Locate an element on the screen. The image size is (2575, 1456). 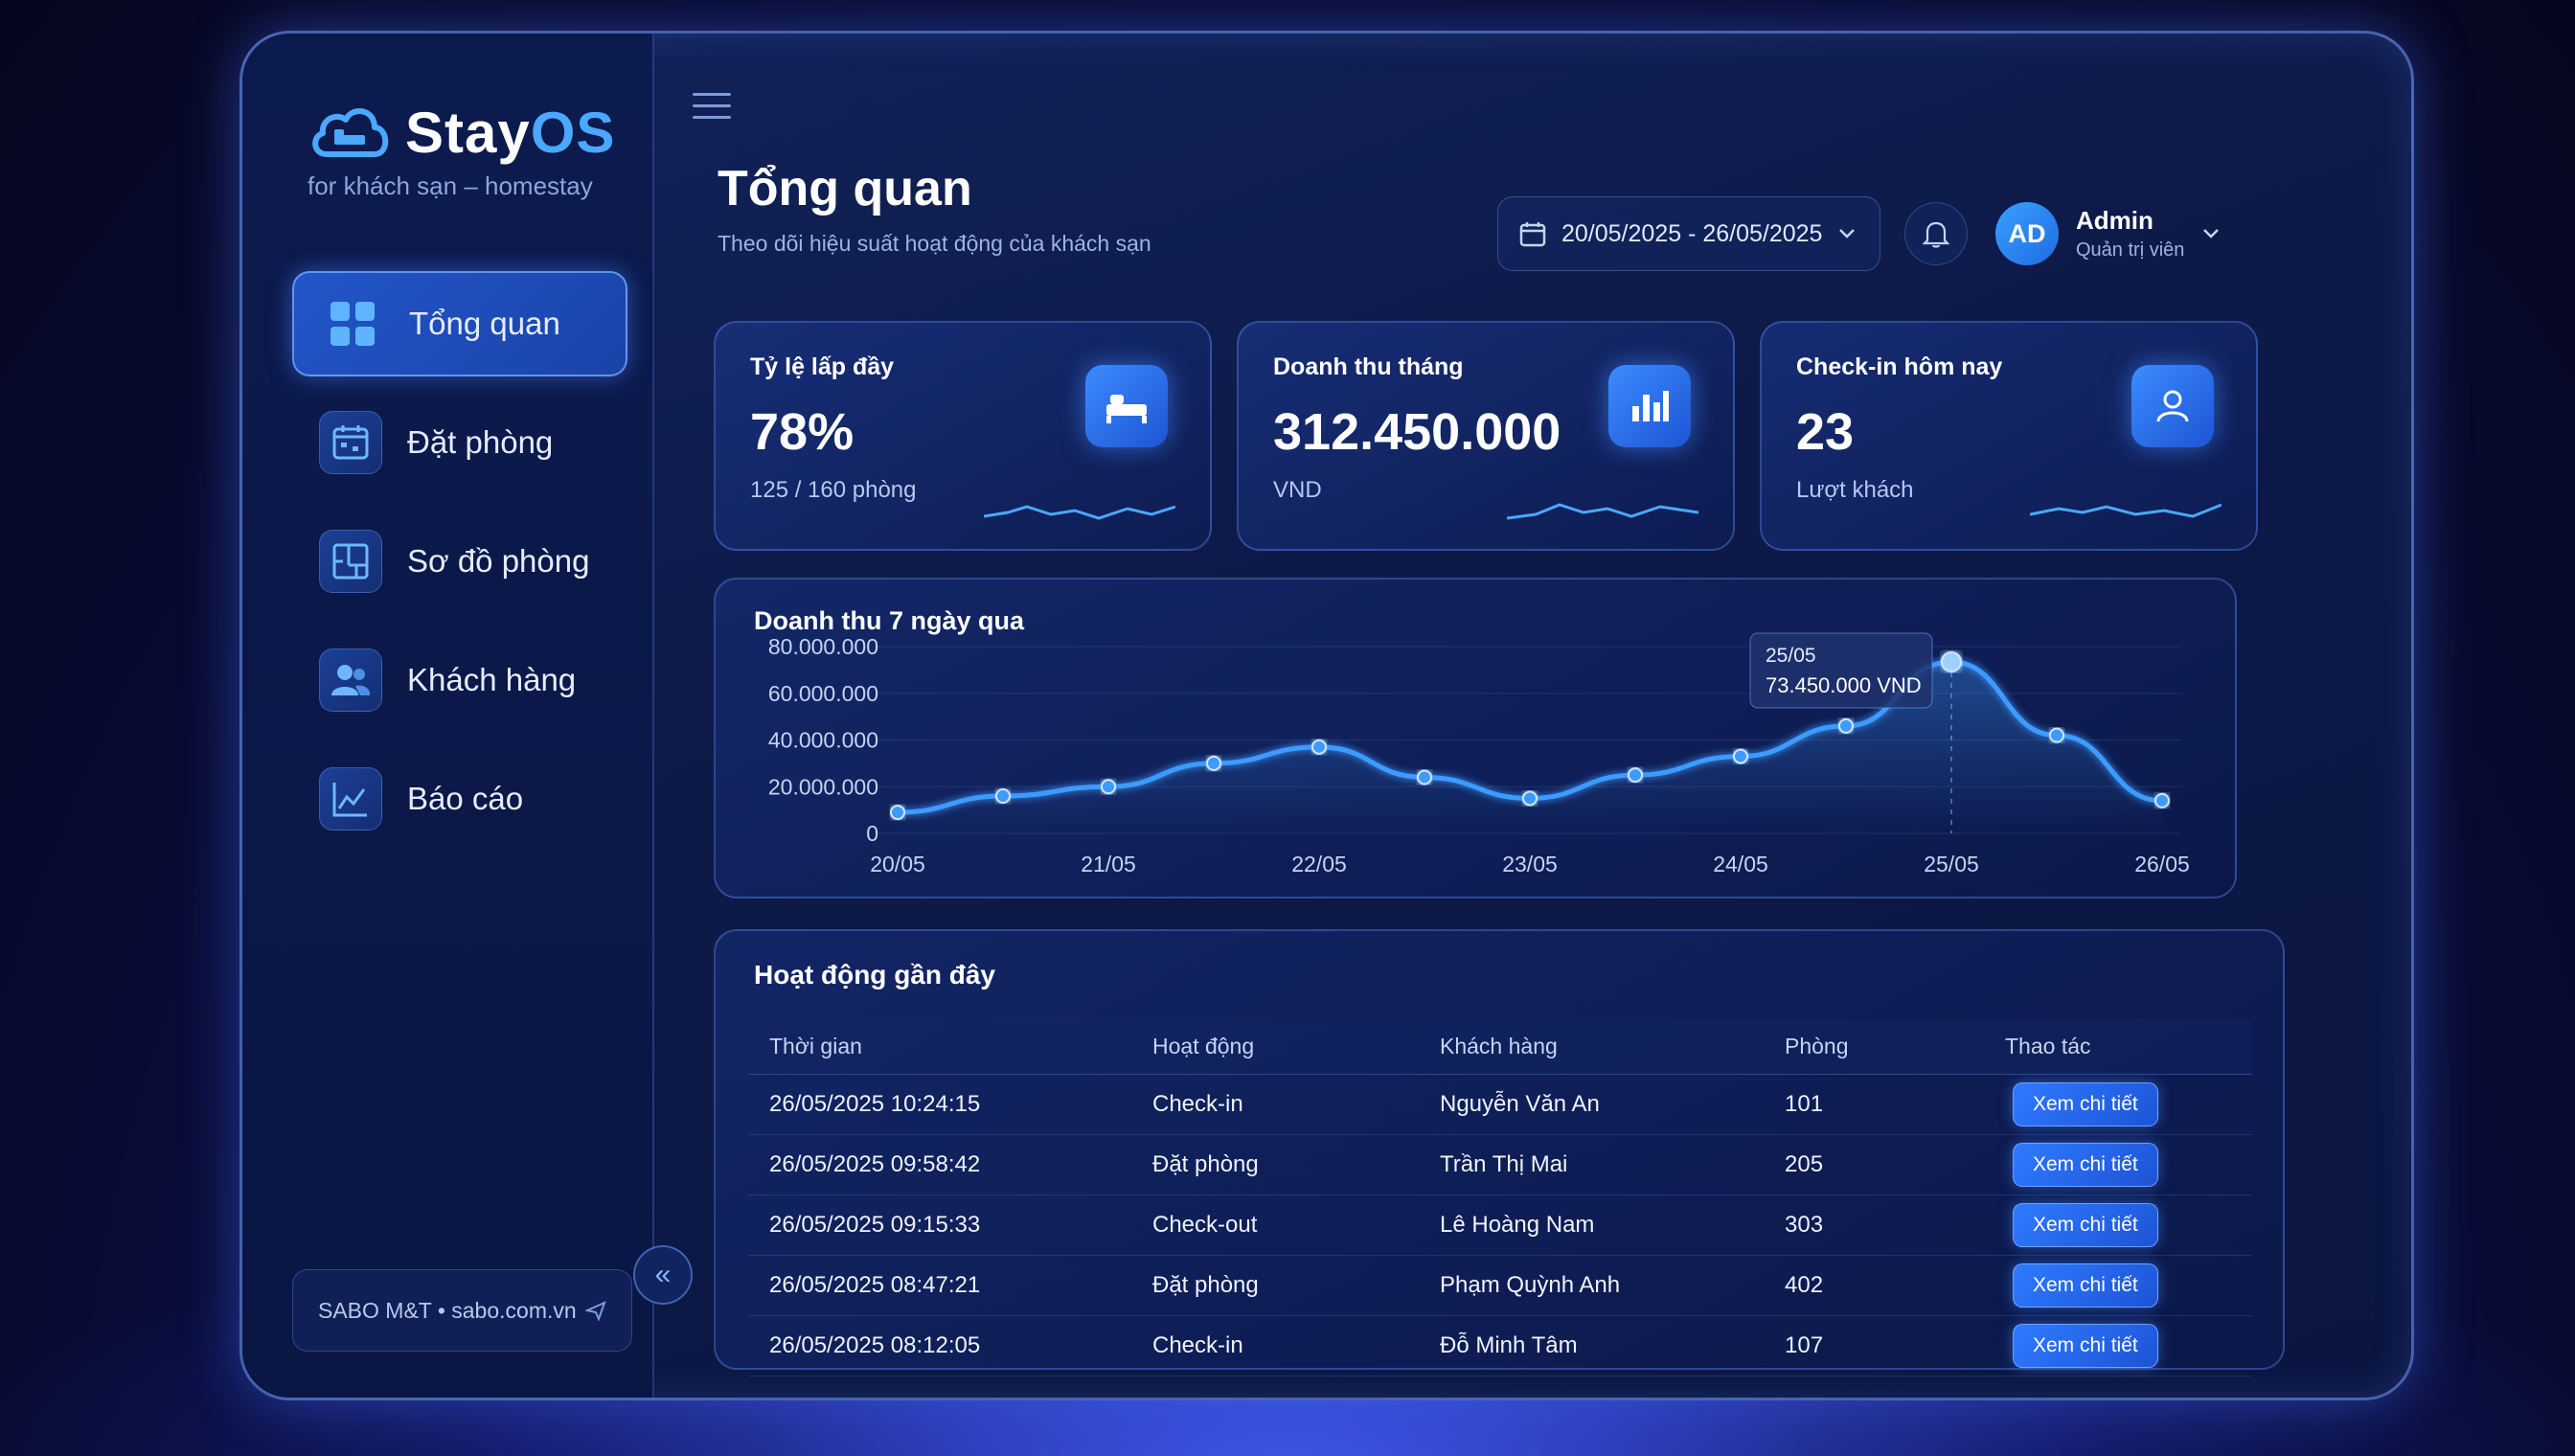
stat-card-revenue: Doanh thu tháng 312.450.000 VND is located at coordinates (1486, 436).